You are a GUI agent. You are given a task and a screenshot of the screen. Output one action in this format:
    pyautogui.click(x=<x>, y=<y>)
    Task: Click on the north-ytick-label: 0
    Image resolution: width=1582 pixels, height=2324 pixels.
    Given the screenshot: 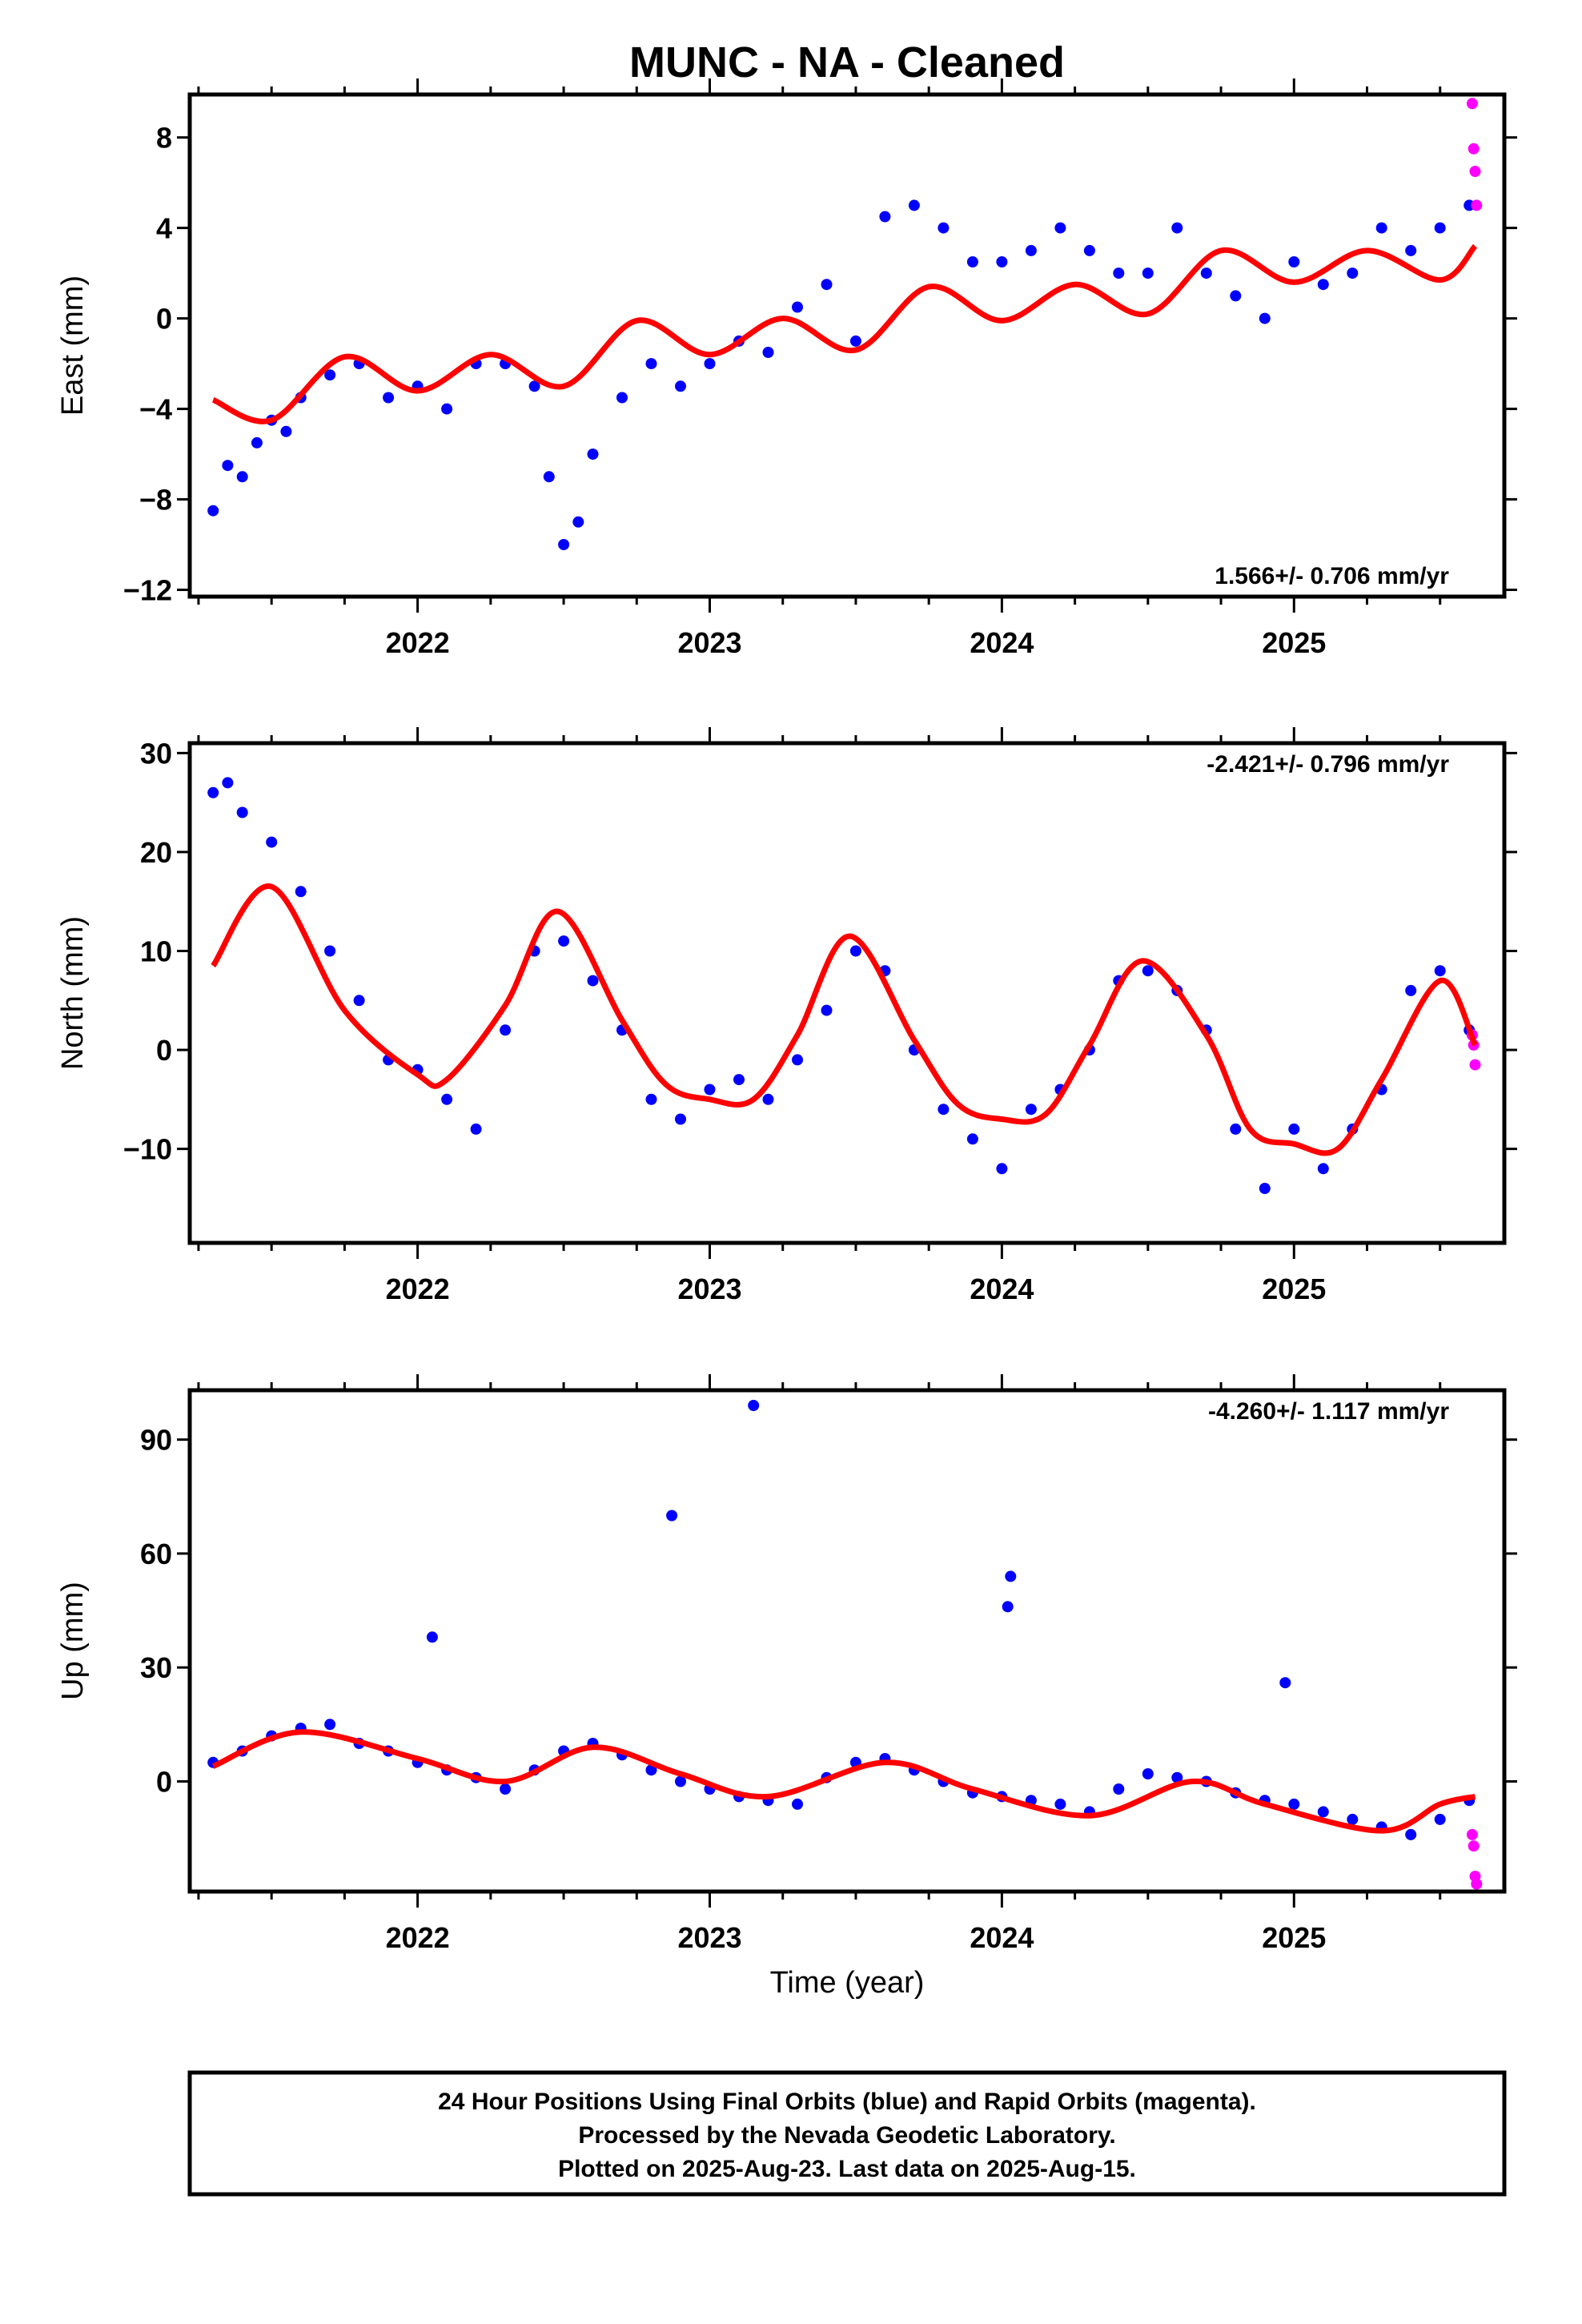 What is the action you would take?
    pyautogui.click(x=164, y=1050)
    